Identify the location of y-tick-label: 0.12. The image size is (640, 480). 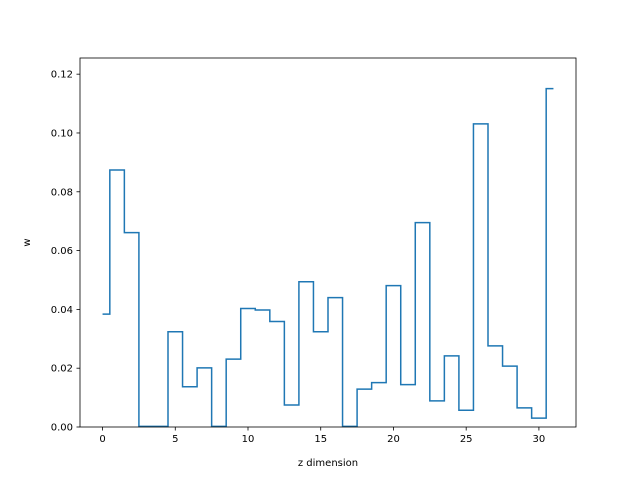
(62, 75).